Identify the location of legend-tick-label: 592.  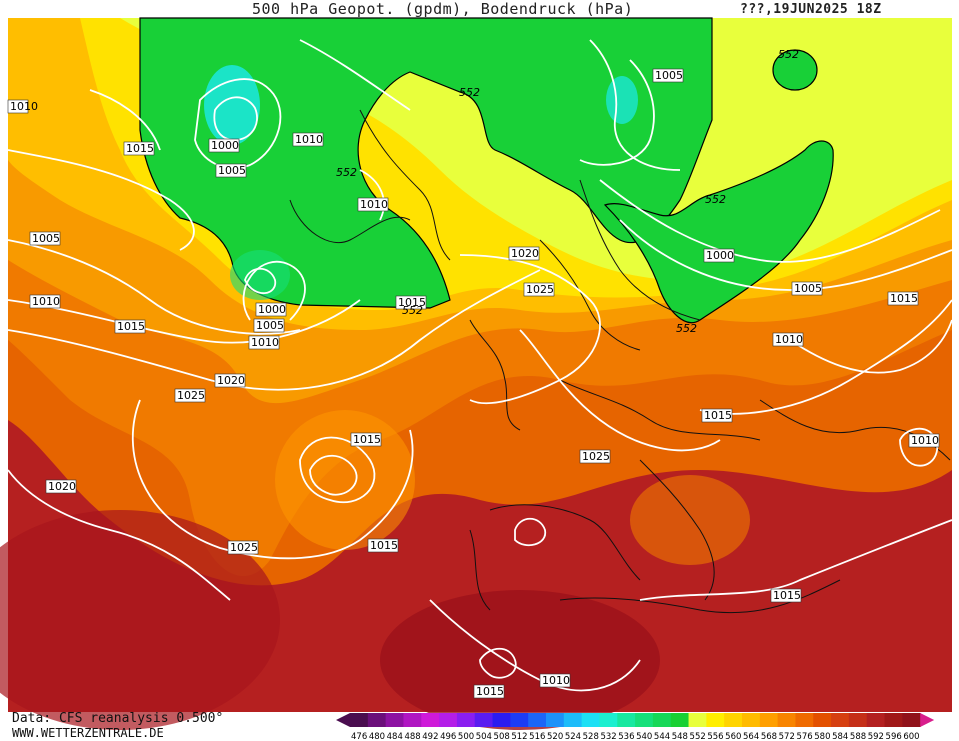
(876, 736).